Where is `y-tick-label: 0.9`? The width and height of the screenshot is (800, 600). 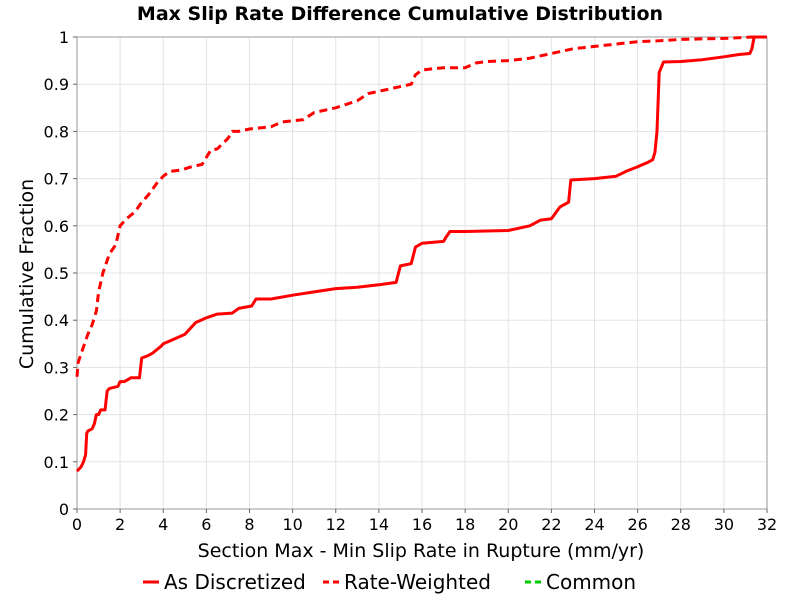 y-tick-label: 0.9 is located at coordinates (56, 84).